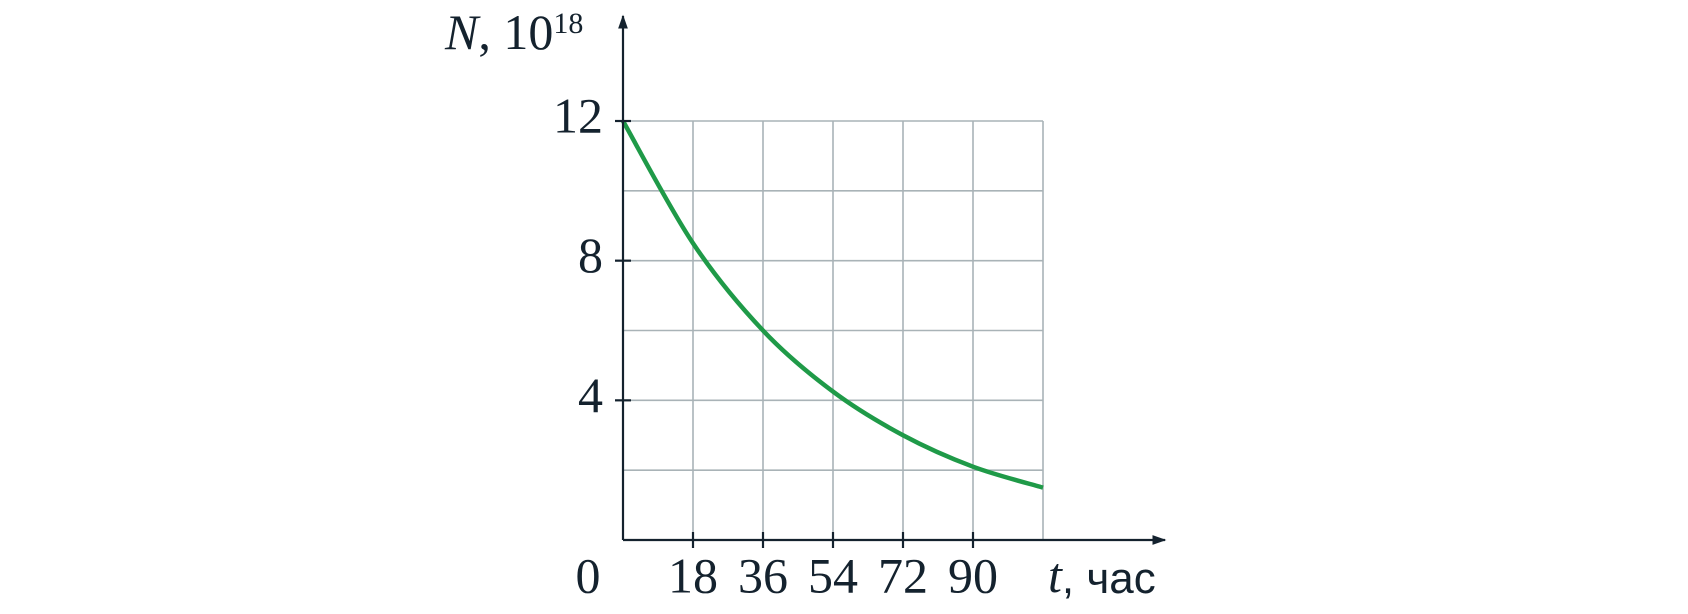  Describe the element at coordinates (568, 23) in the screenshot. I see `y-label-exp: 18` at that location.